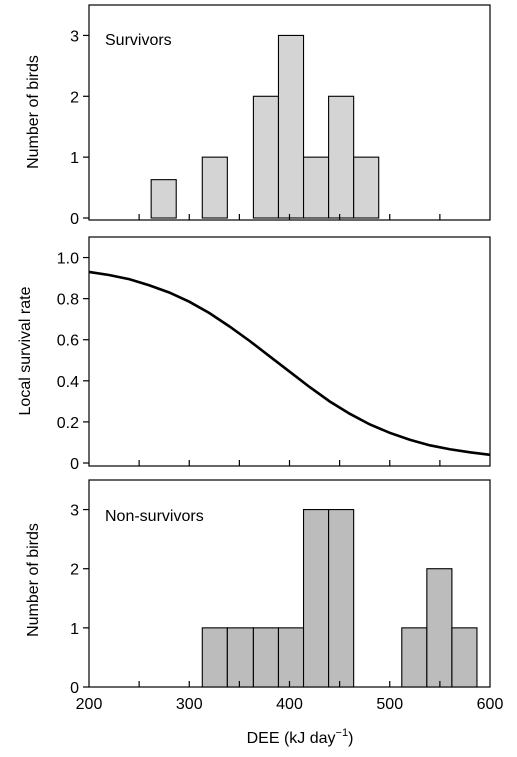  Describe the element at coordinates (74, 570) in the screenshot. I see `non-survivors-y-tick-label-3: 2` at that location.